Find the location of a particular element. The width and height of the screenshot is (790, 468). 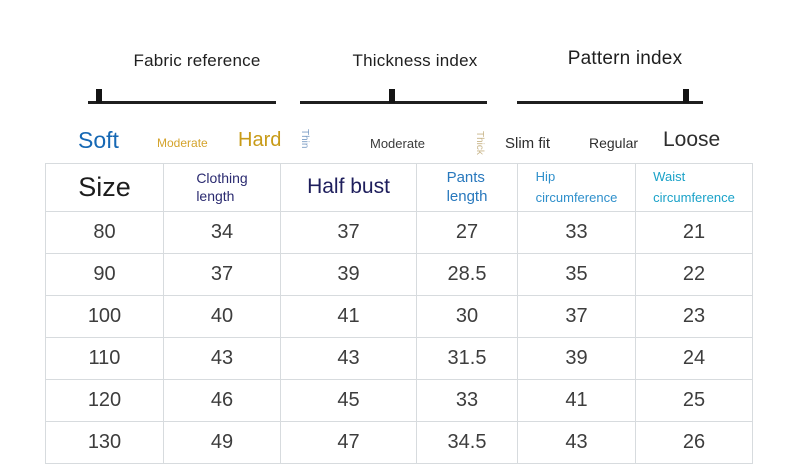

cell-clothing-length: 34 is located at coordinates (222, 232).